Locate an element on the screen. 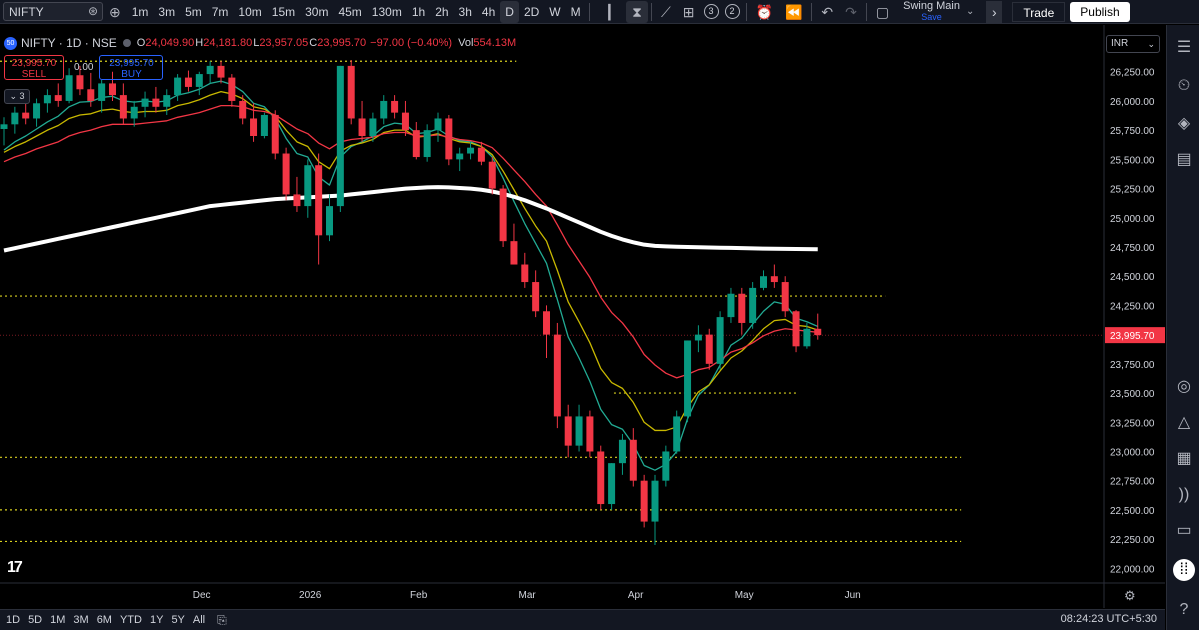 Image resolution: width=1199 pixels, height=630 pixels. undo-icon: ↶ is located at coordinates (827, 11).